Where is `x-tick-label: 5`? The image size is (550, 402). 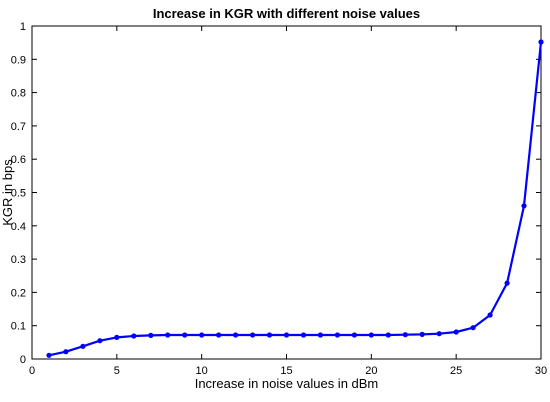 x-tick-label: 5 is located at coordinates (117, 371).